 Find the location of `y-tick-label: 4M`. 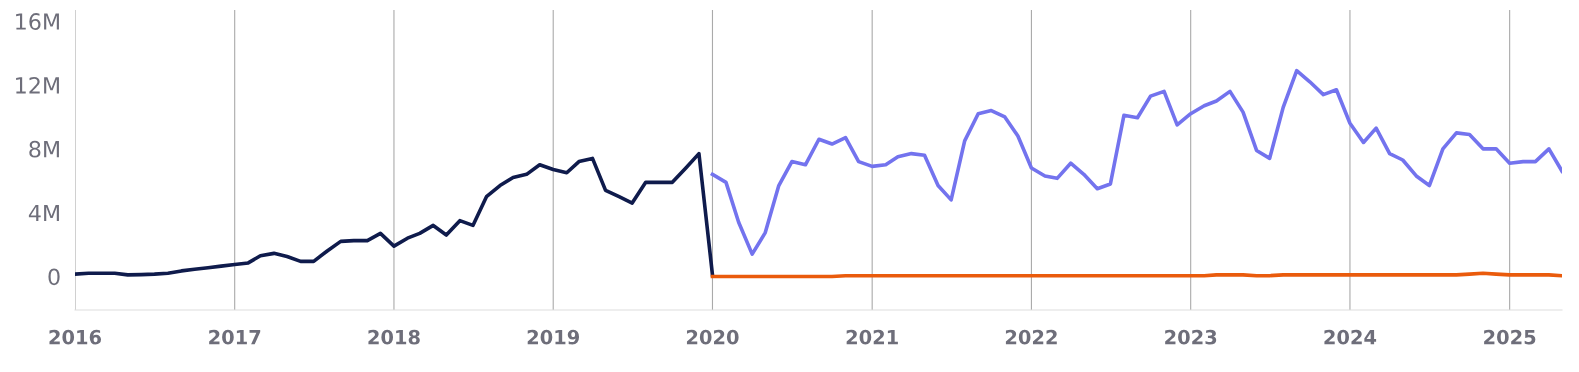

y-tick-label: 4M is located at coordinates (43, 213).